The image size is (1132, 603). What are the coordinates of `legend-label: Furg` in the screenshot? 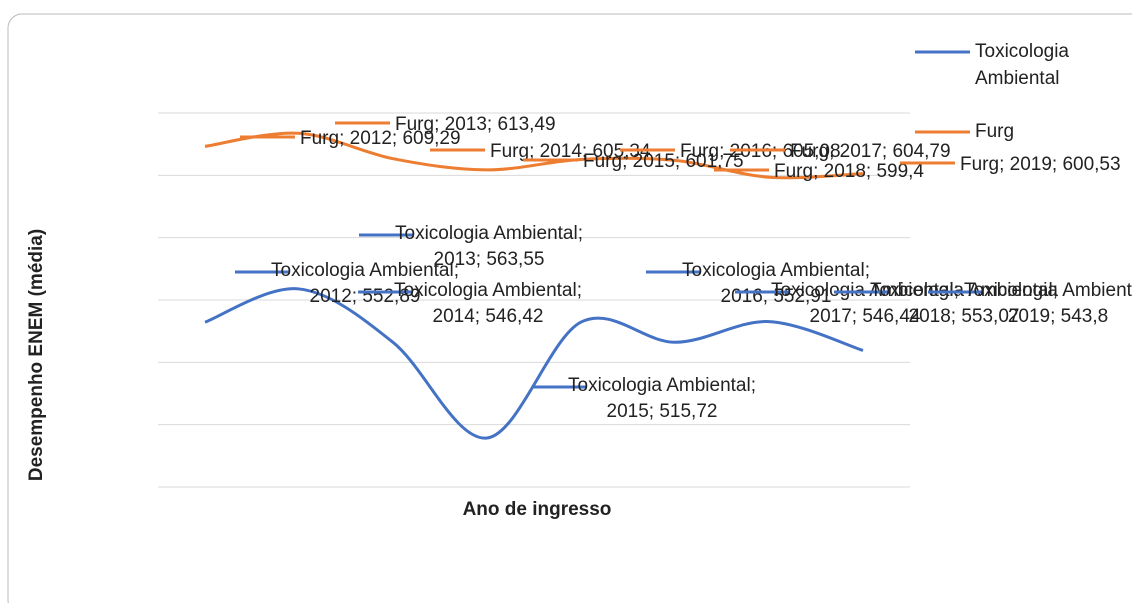 It's located at (995, 131).